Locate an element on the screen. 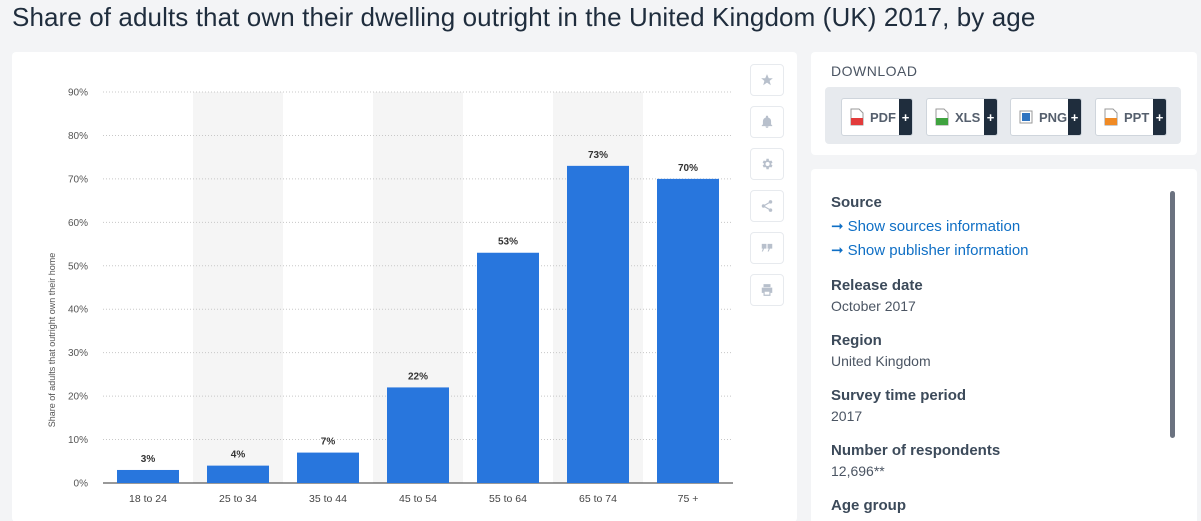 This screenshot has width=1201, height=521. print-icon is located at coordinates (767, 290).